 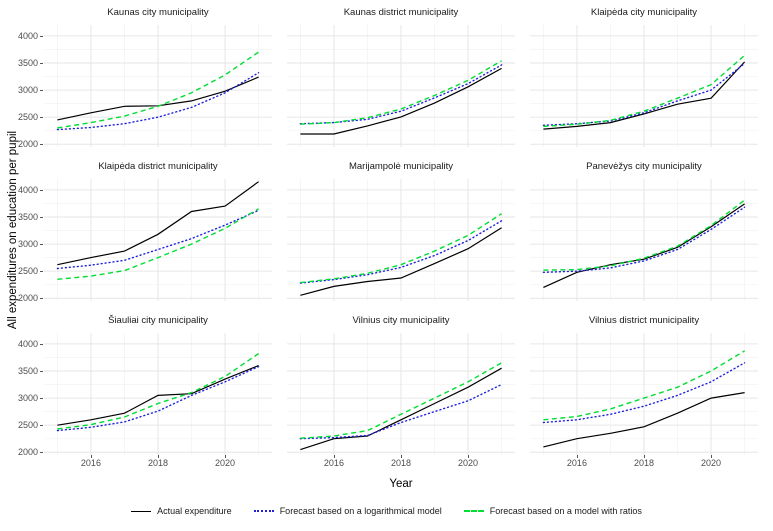 What do you see at coordinates (401, 320) in the screenshot?
I see `facet-title: Vilnius city municipality` at bounding box center [401, 320].